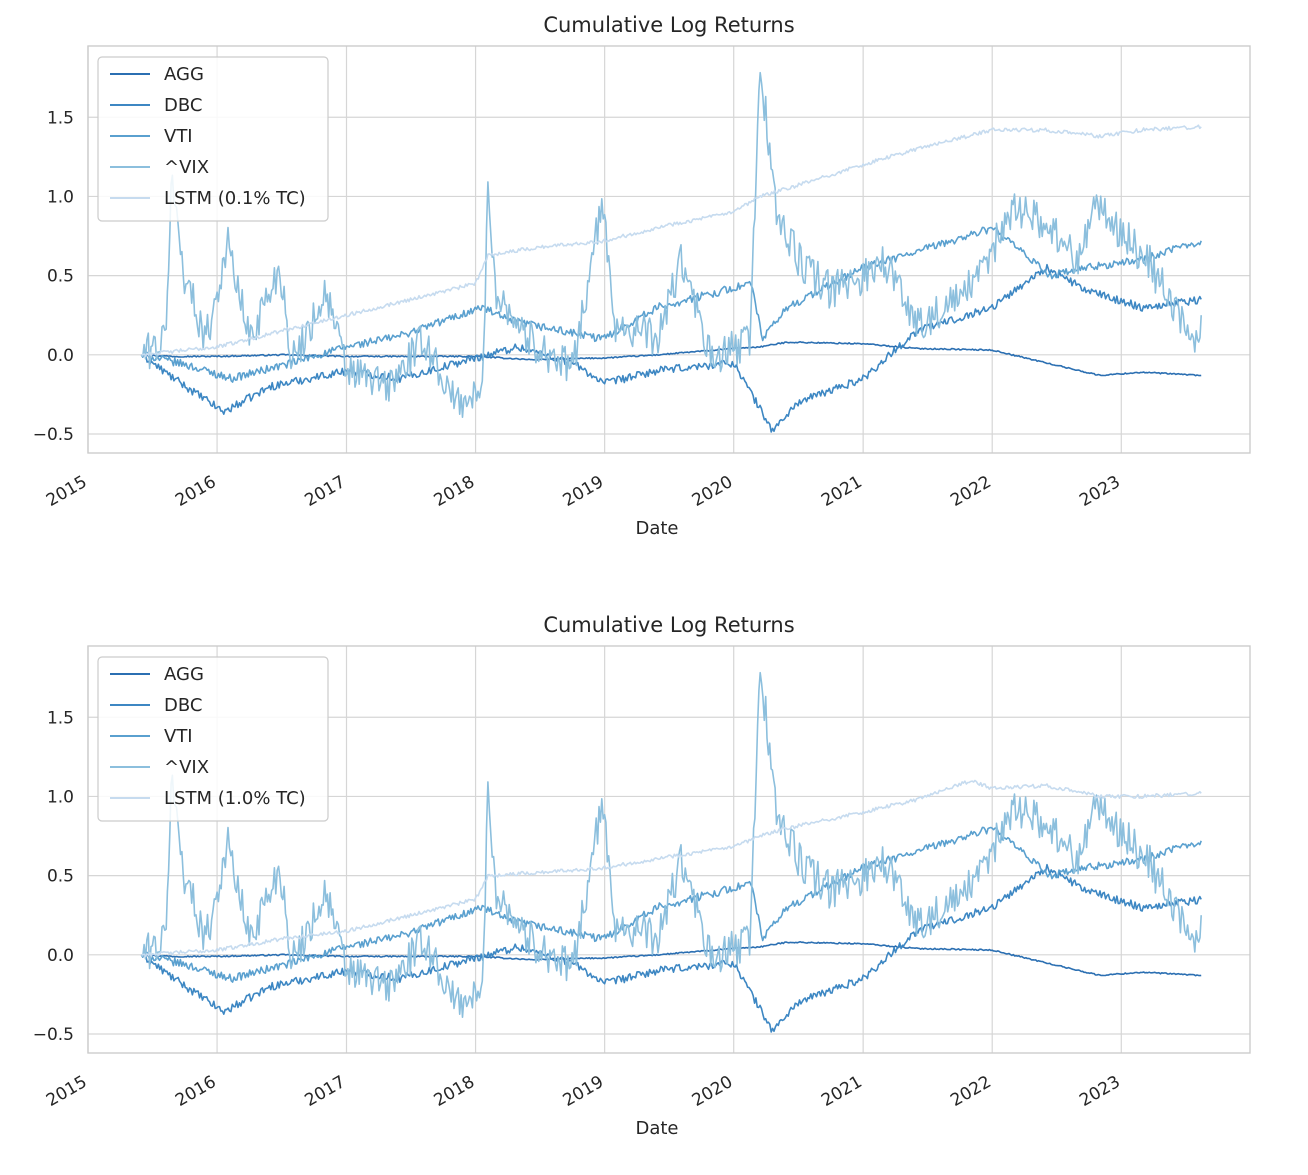  I want to click on legend: AGG DBC VTI ^VIX LSTM (1.0% TC), so click(213, 739).